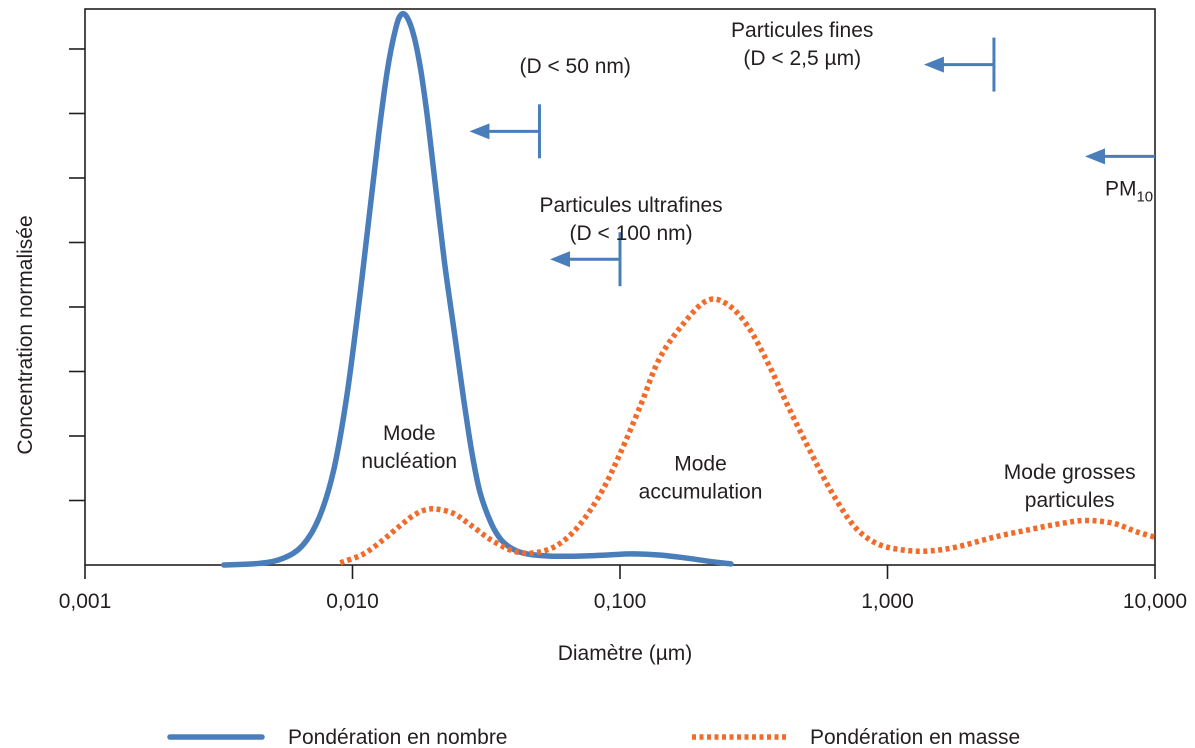  I want to click on x-axis-ticks: 0,001 0,010 0,100 1,000 10,000, so click(623, 589).